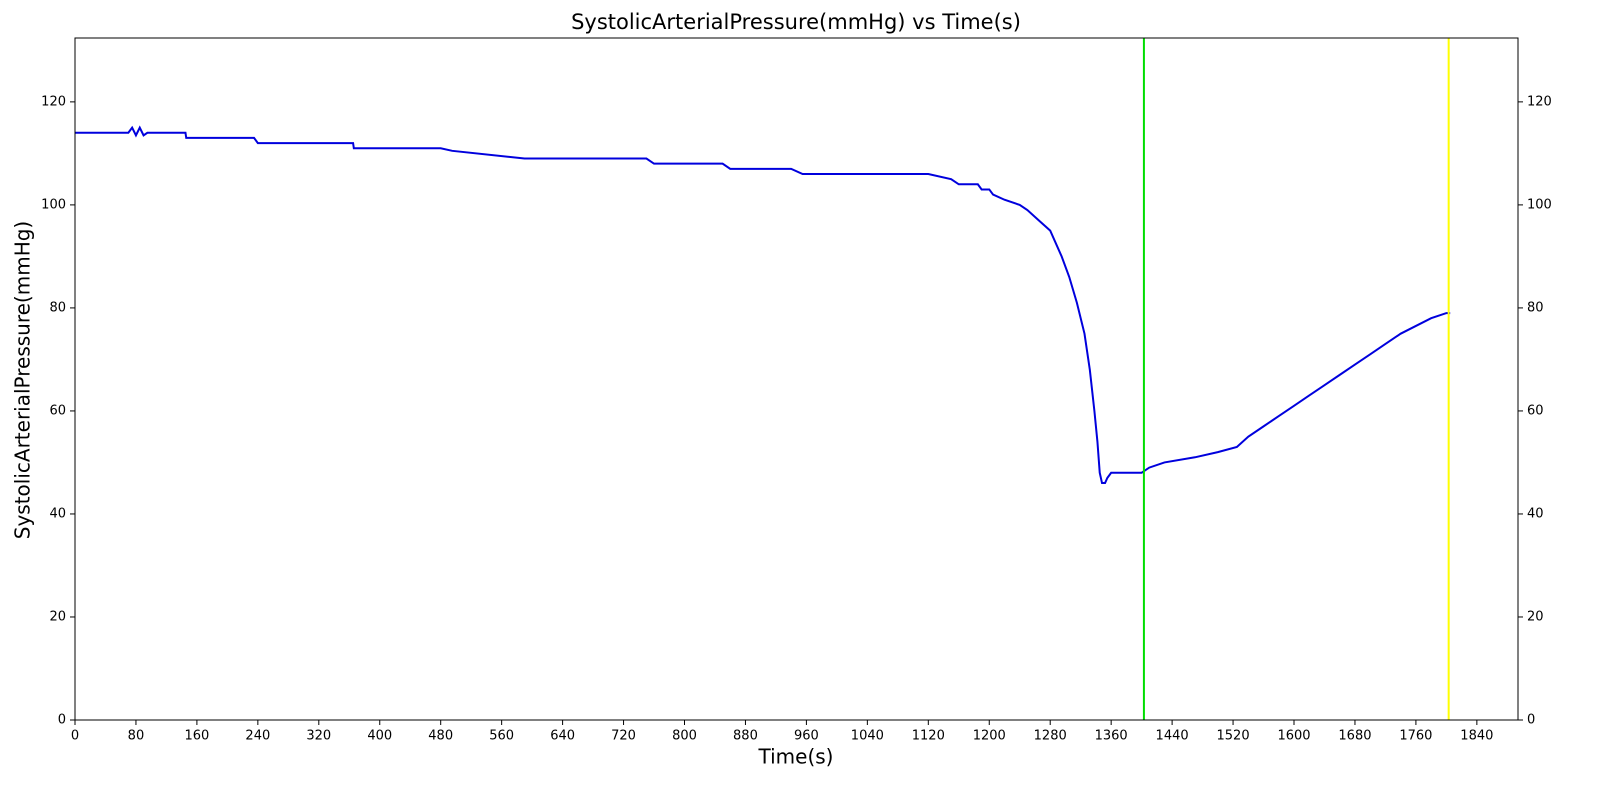  I want to click on x-tick-label: 240, so click(257, 736).